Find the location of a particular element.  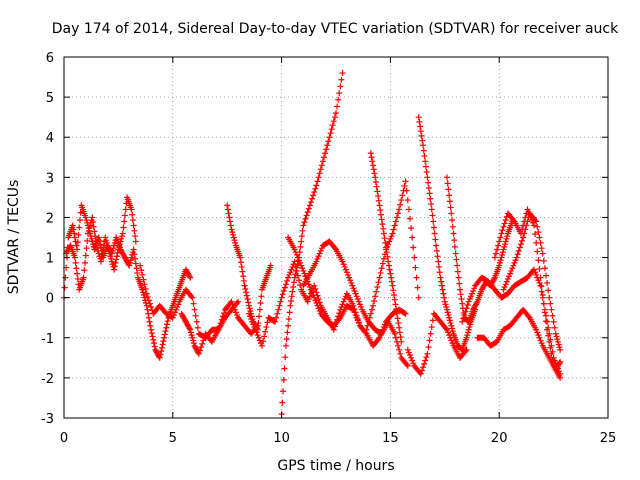

y-tick-label: -3 is located at coordinates (47, 419).